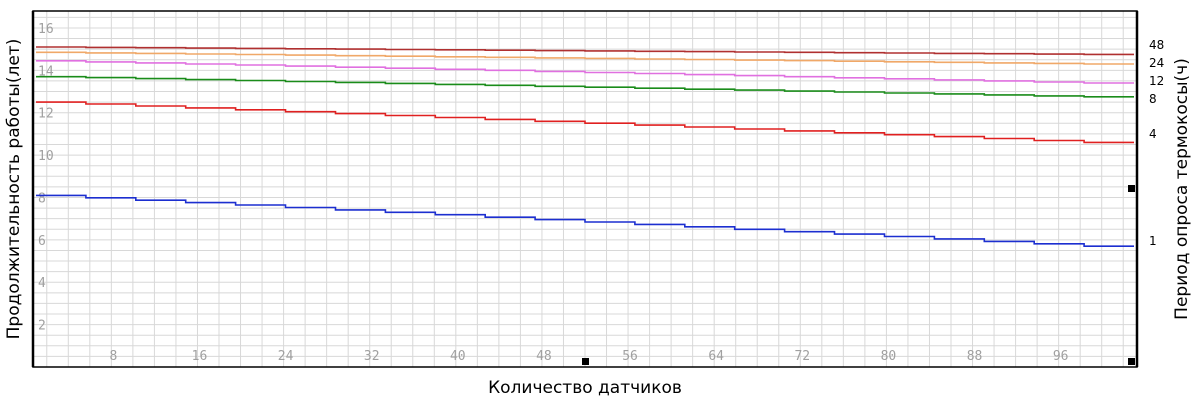  What do you see at coordinates (1156, 45) in the screenshot?
I see `series-label-48: 48` at bounding box center [1156, 45].